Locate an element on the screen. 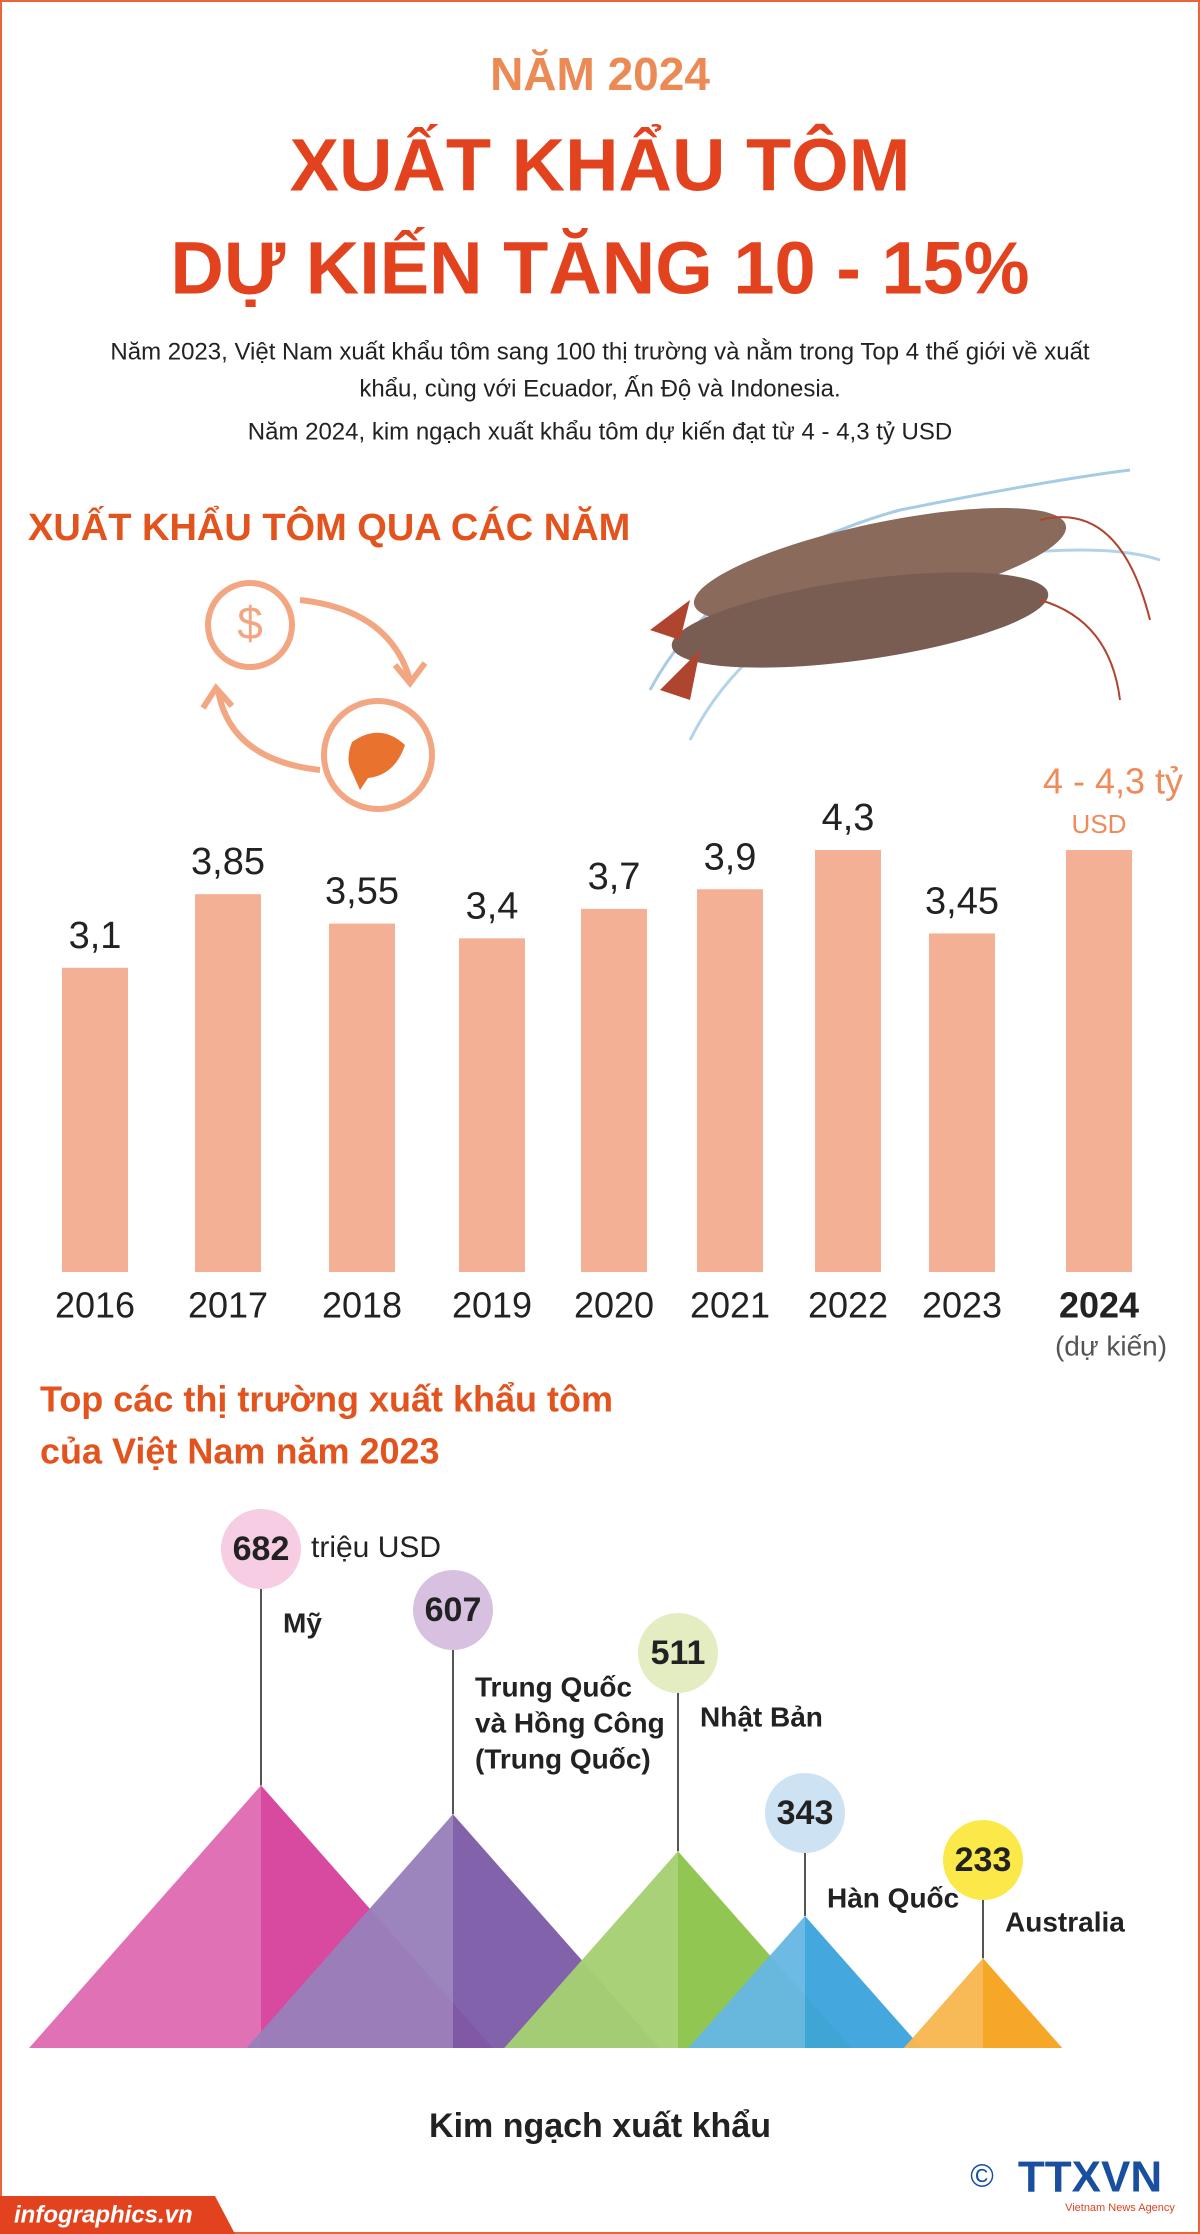 The height and width of the screenshot is (2234, 1200). footer-banner is located at coordinates (117, 2215).